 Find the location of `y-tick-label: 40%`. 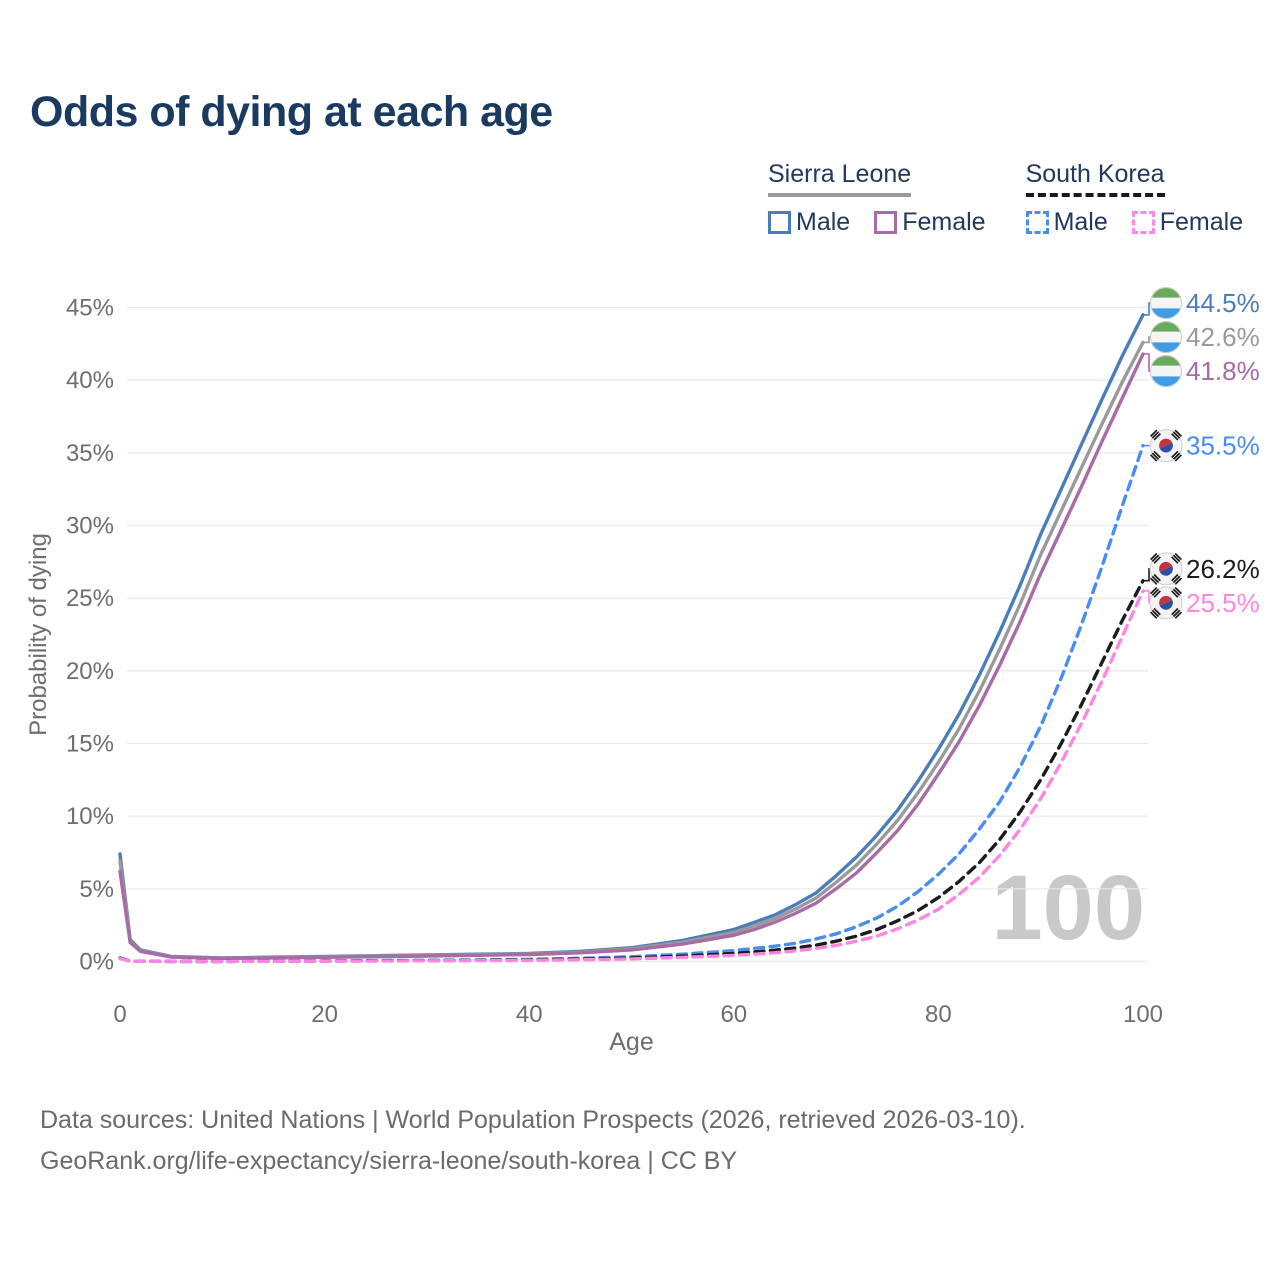

y-tick-label: 40% is located at coordinates (90, 380).